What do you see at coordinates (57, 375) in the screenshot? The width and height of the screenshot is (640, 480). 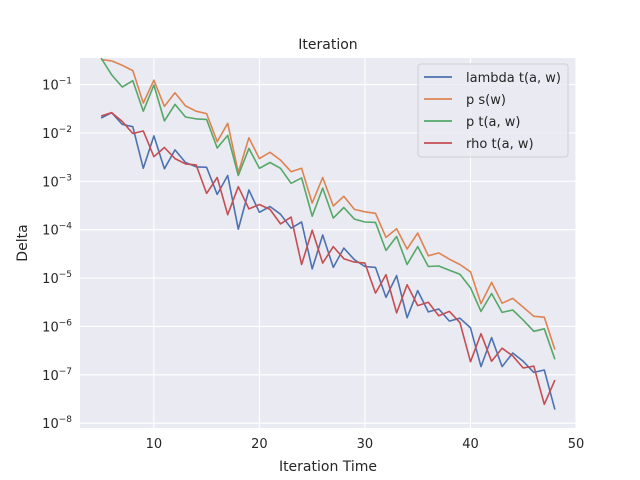 I see `y-tick-label: 10⁻⁷` at bounding box center [57, 375].